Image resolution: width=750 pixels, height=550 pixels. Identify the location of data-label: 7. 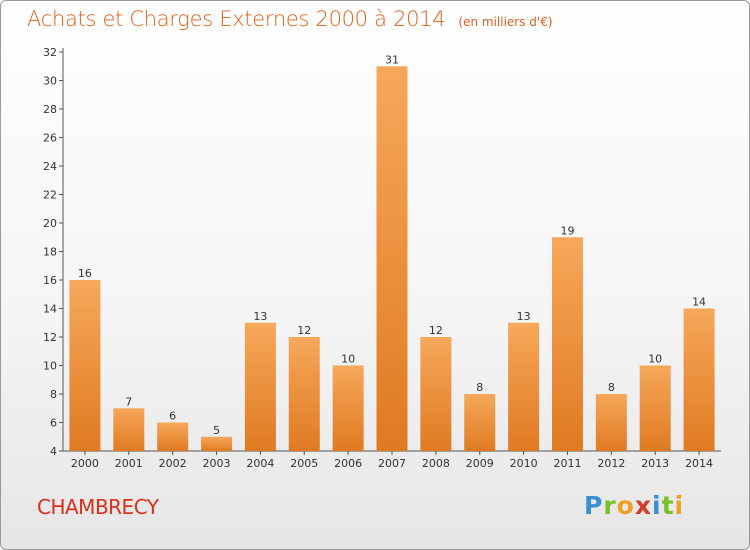
(128, 401).